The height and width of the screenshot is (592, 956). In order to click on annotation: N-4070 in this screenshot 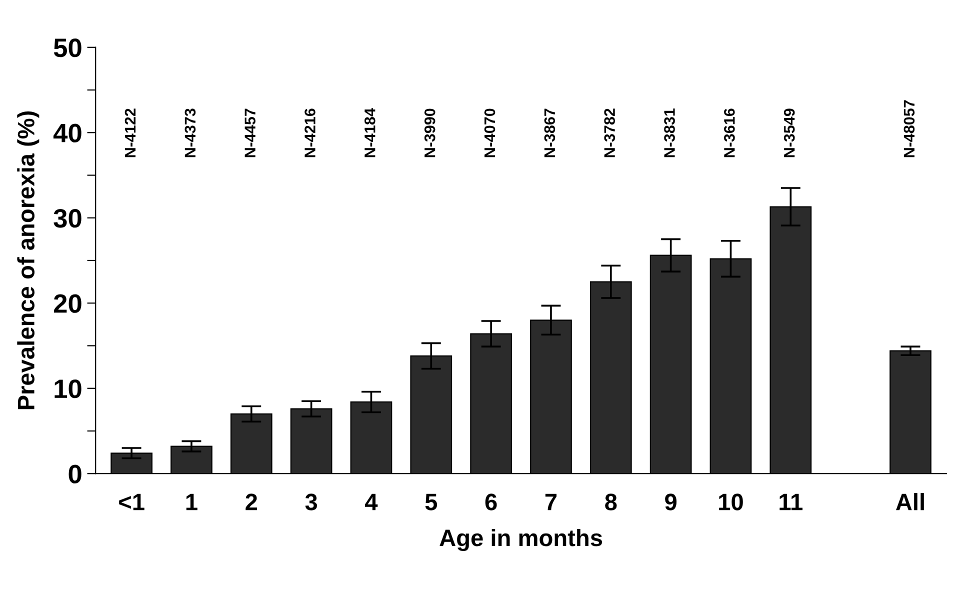, I will do `click(490, 133)`.